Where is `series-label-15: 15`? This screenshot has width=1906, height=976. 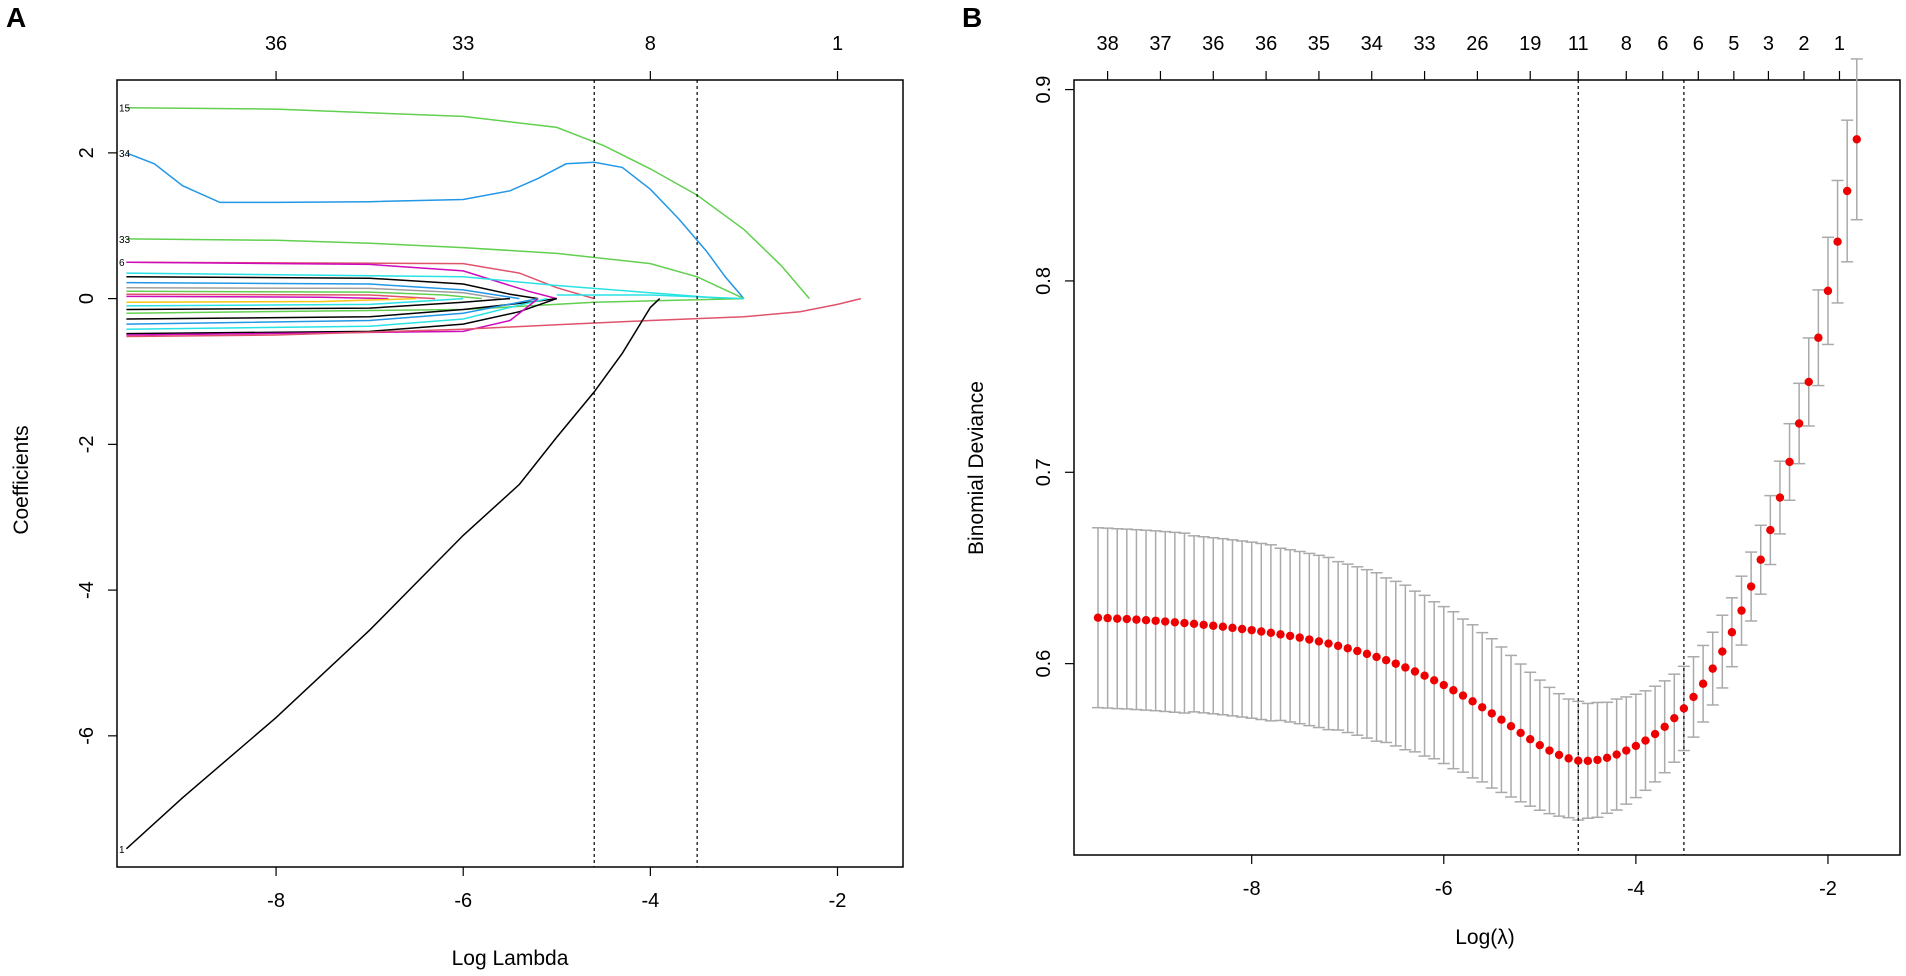 series-label-15: 15 is located at coordinates (125, 109).